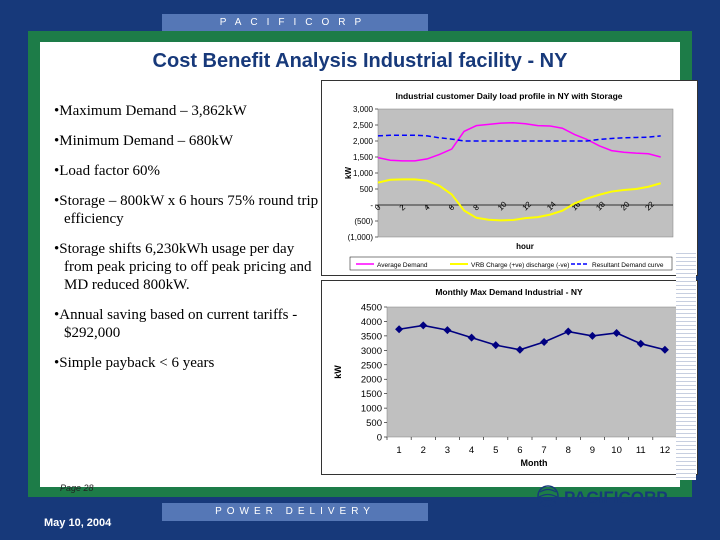 The height and width of the screenshot is (540, 720). Describe the element at coordinates (378, 208) in the screenshot. I see `x-tick-label: 0` at that location.